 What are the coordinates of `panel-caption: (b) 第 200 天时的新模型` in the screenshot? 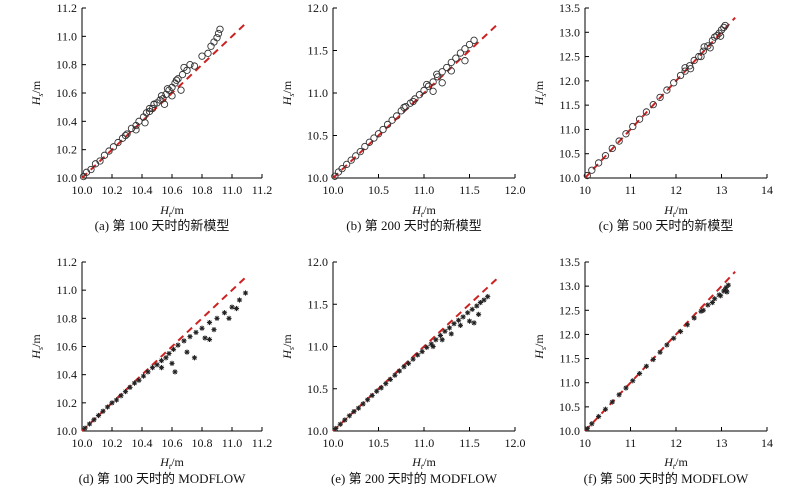 It's located at (413, 225).